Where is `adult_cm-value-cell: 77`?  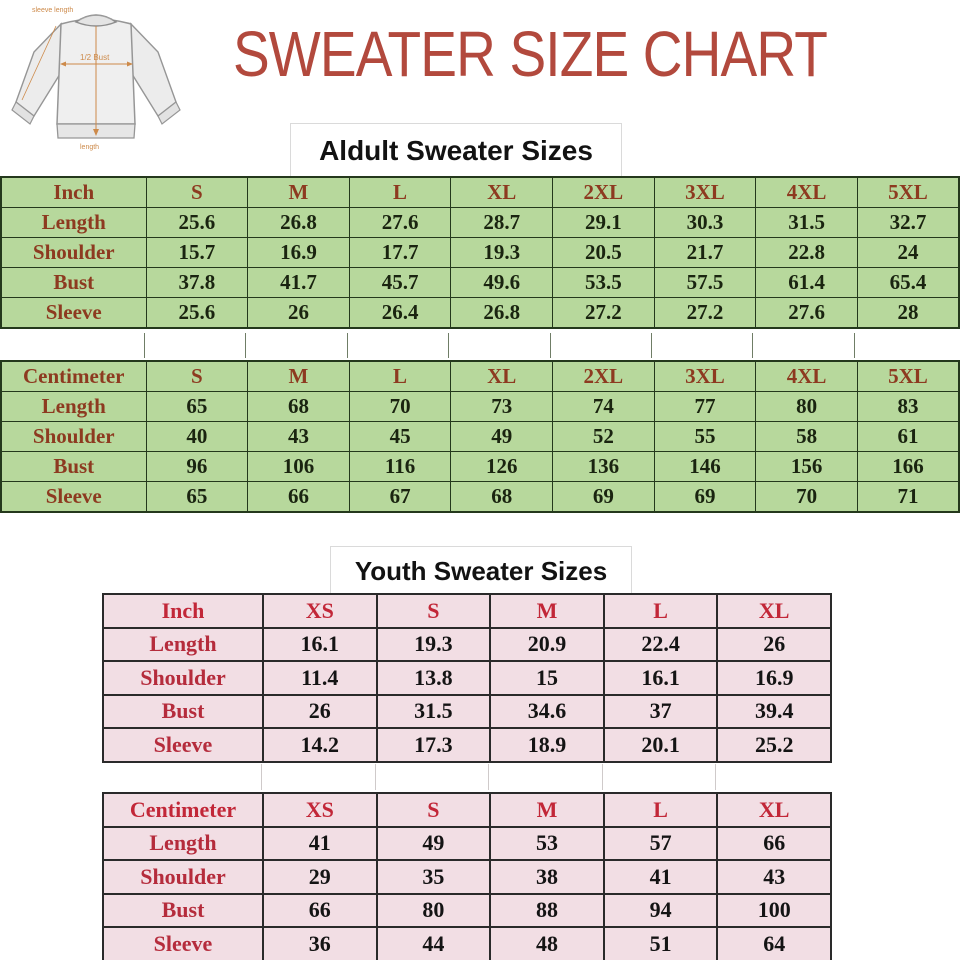 adult_cm-value-cell: 77 is located at coordinates (705, 406).